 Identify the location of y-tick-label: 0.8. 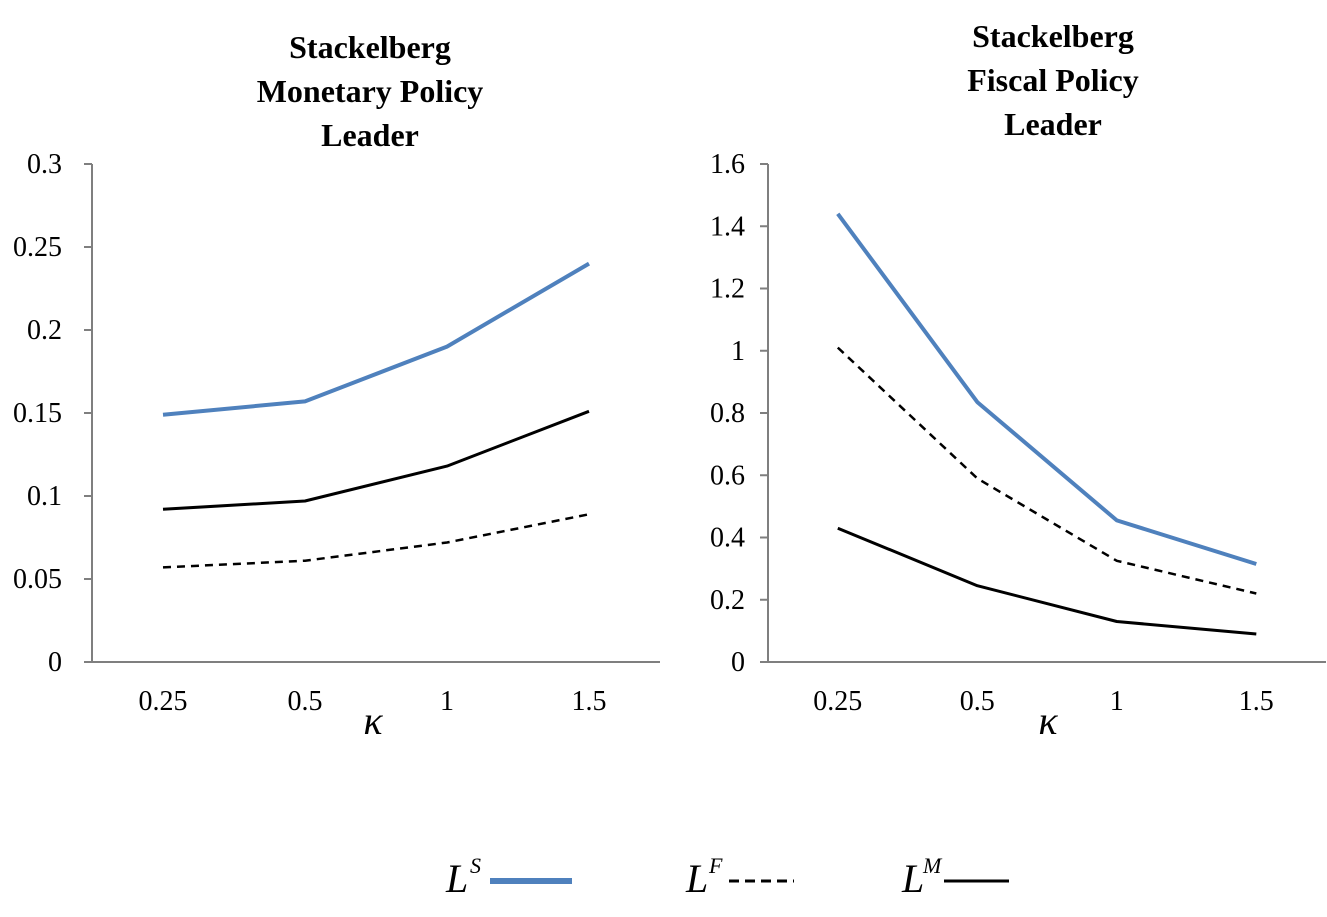
(727, 413).